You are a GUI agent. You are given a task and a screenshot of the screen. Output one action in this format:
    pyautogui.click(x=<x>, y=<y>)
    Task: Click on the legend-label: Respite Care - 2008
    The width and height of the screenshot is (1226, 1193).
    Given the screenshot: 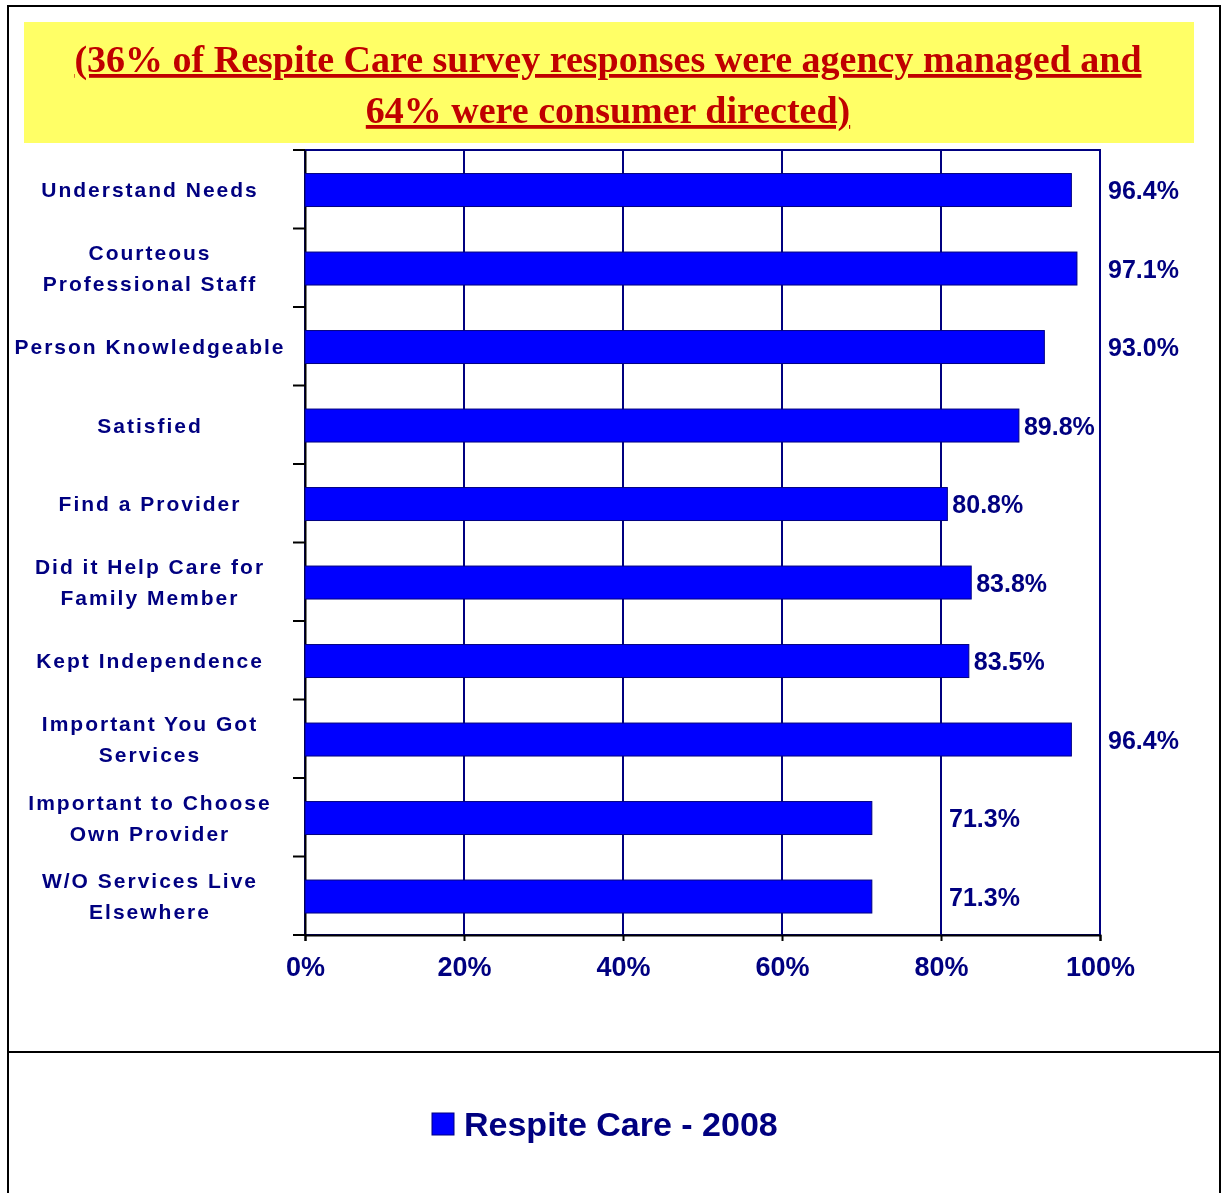 What is the action you would take?
    pyautogui.click(x=621, y=1124)
    